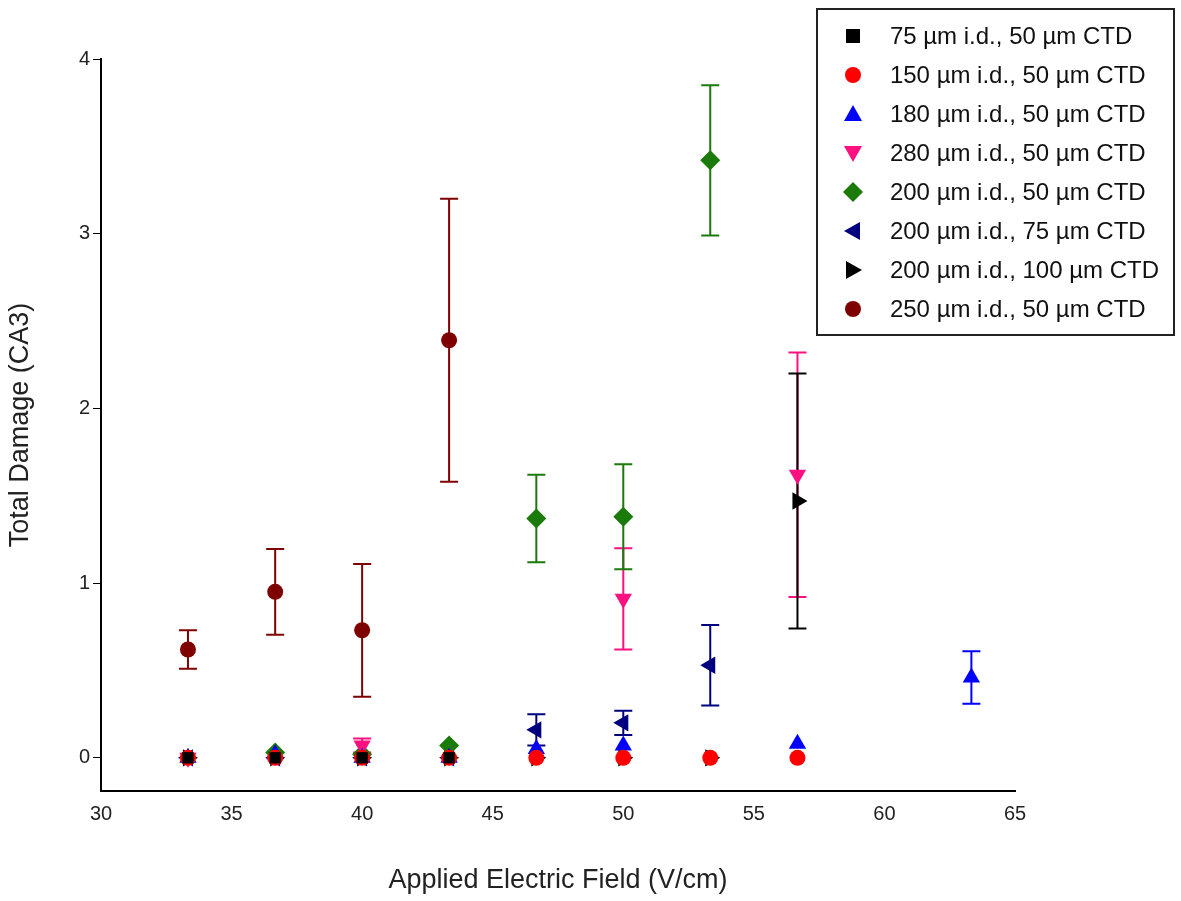 The width and height of the screenshot is (1181, 901). What do you see at coordinates (1017, 74) in the screenshot?
I see `legend-label: 150 µm i.d., 50 µm CTD` at bounding box center [1017, 74].